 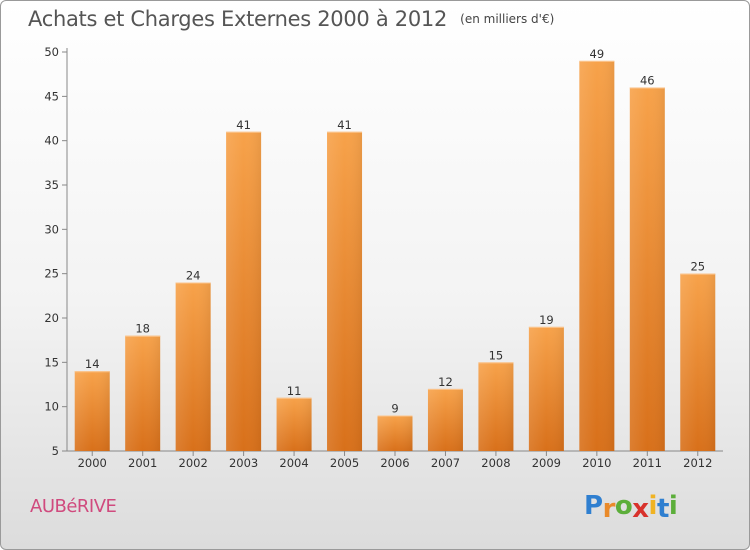 I want to click on logo-letter: P, so click(x=593, y=506).